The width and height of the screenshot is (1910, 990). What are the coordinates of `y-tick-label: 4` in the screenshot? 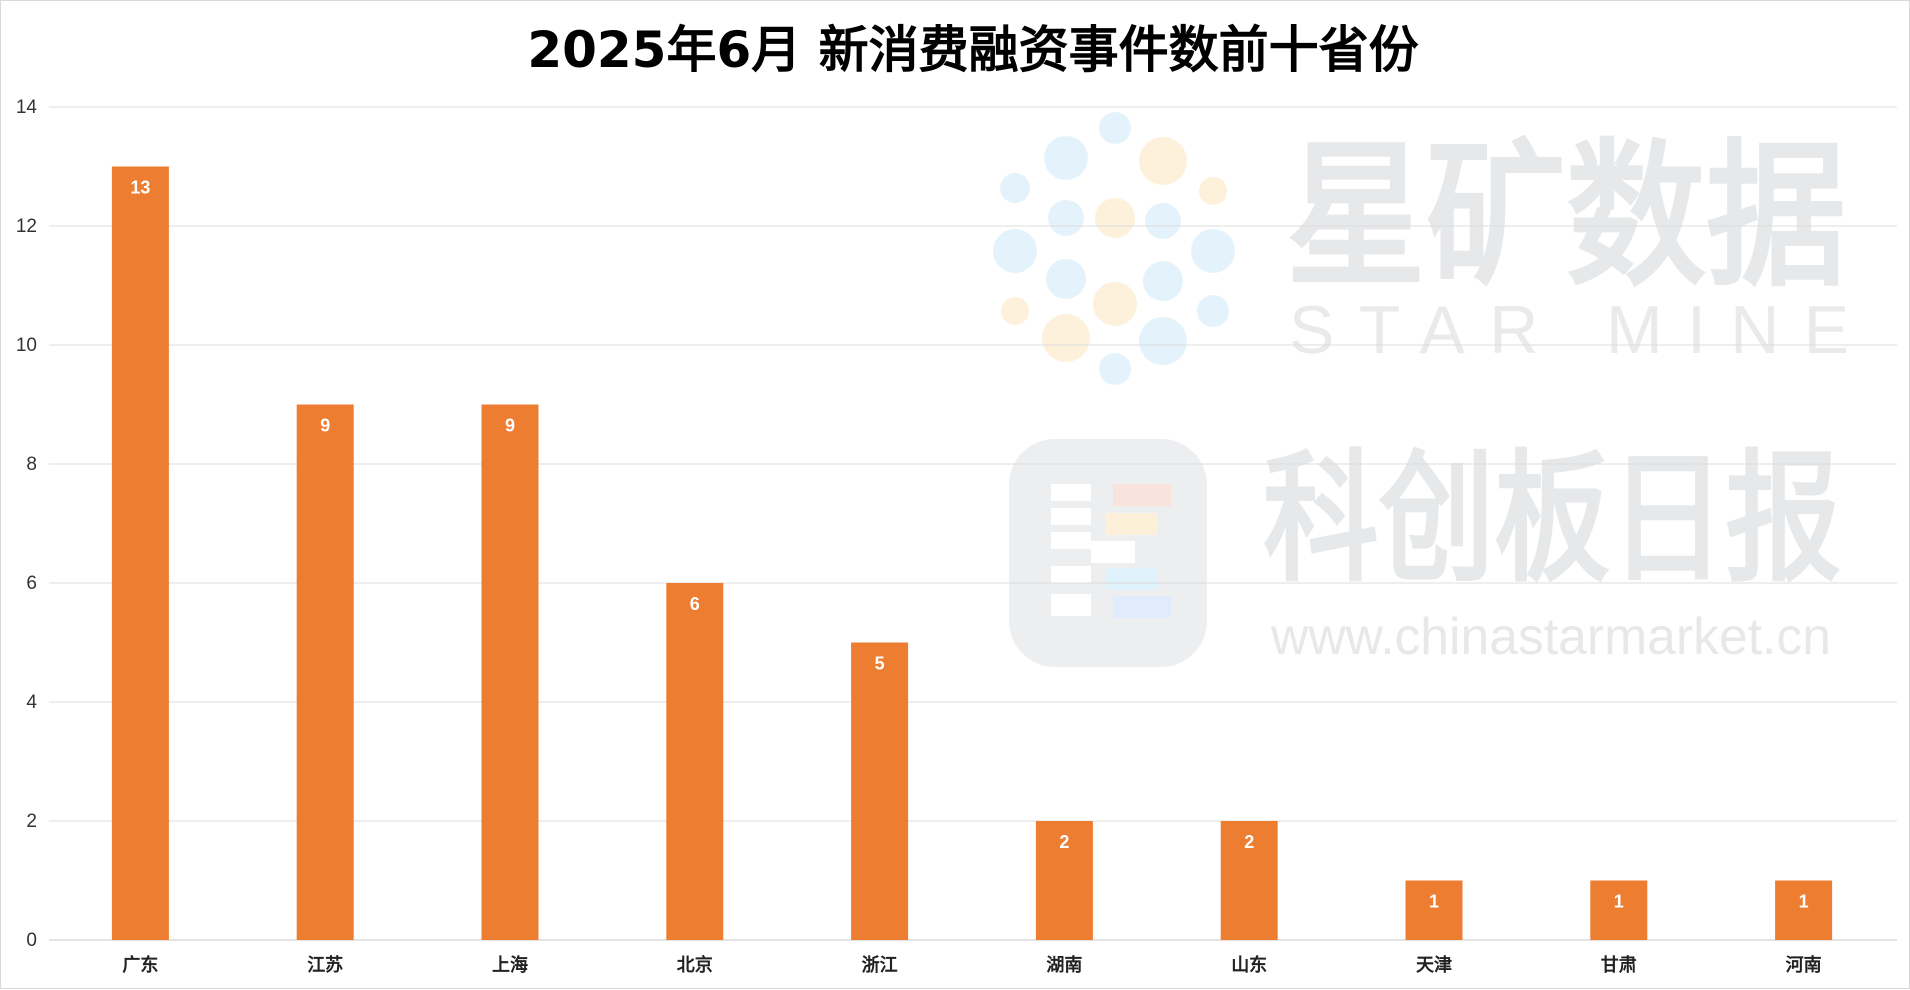 It's located at (31, 702).